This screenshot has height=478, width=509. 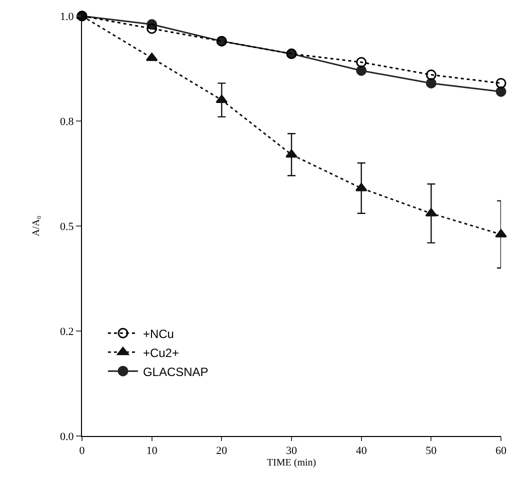 I want to click on legend-label: +NCu, so click(x=158, y=333).